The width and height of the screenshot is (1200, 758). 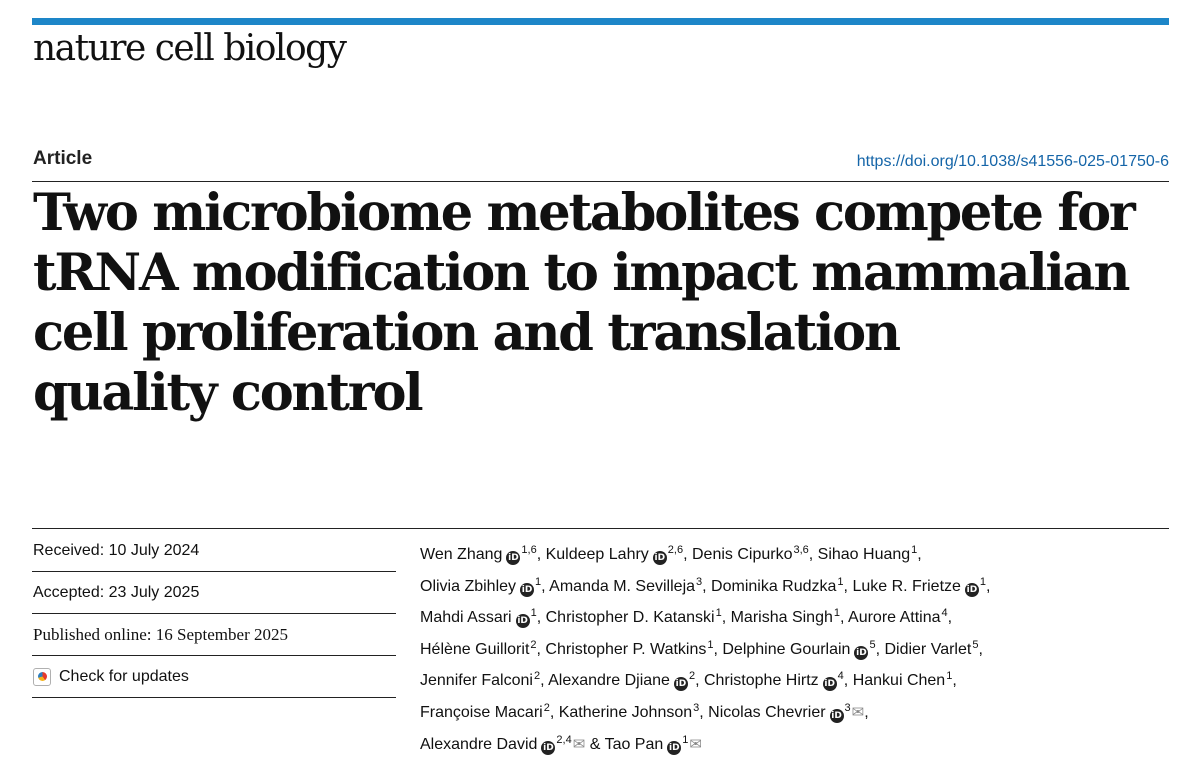 I want to click on author-entry: Nicolas Chevrier iD3✉, so click(x=786, y=712).